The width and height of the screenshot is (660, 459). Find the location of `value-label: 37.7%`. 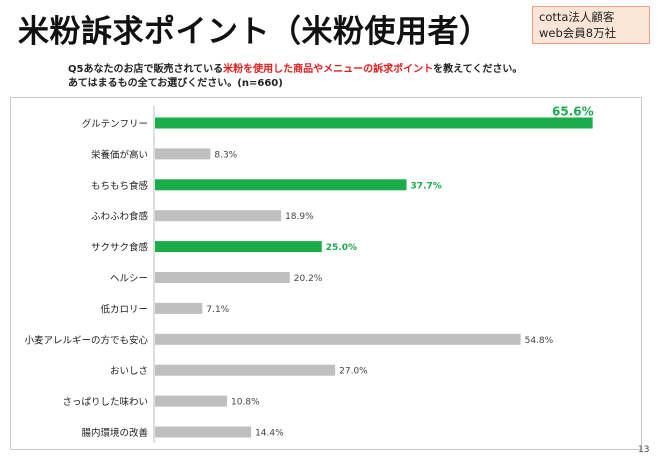

value-label: 37.7% is located at coordinates (426, 186).